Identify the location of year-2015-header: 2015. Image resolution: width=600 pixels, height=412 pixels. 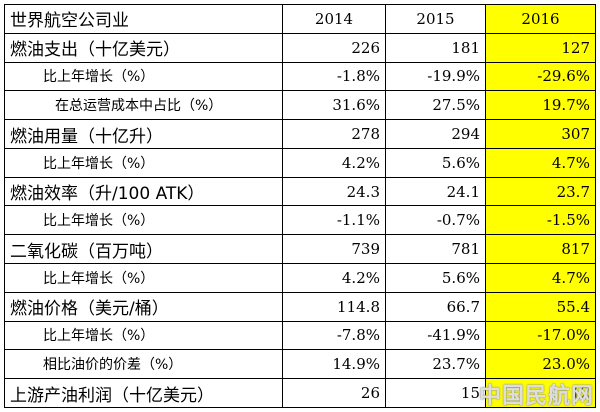
(435, 19).